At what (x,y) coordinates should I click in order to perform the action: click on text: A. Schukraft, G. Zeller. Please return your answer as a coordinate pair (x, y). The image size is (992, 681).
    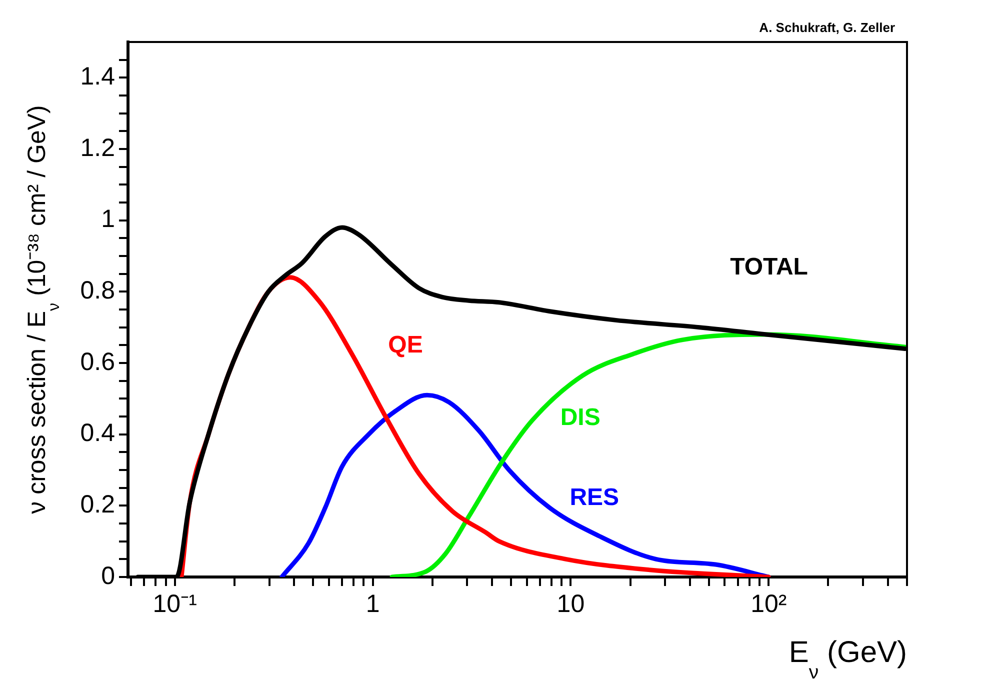
    Looking at the image, I should click on (827, 27).